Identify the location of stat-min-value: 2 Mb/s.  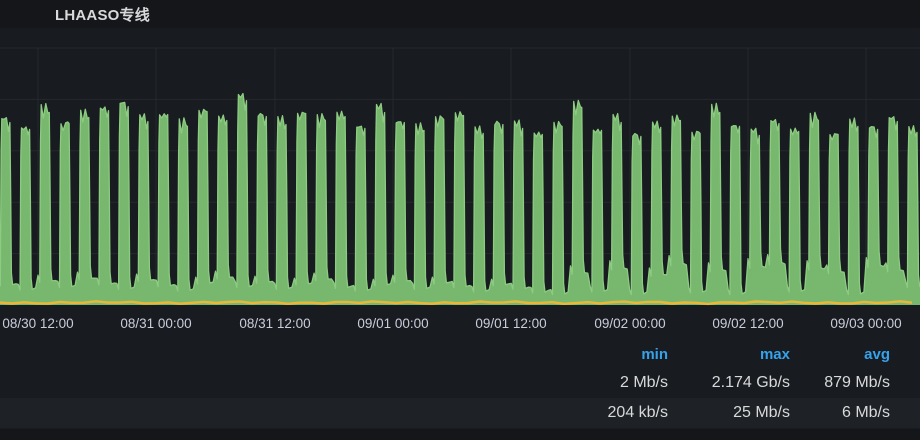
(643, 382).